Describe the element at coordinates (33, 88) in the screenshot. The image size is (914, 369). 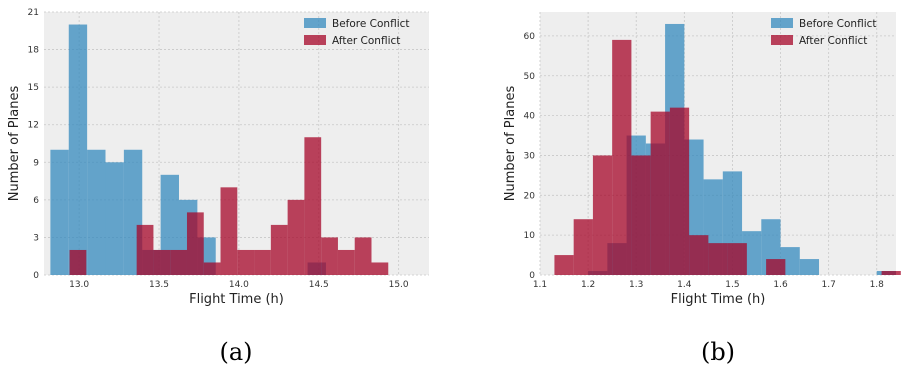
I see `y-tick-label: 15` at that location.